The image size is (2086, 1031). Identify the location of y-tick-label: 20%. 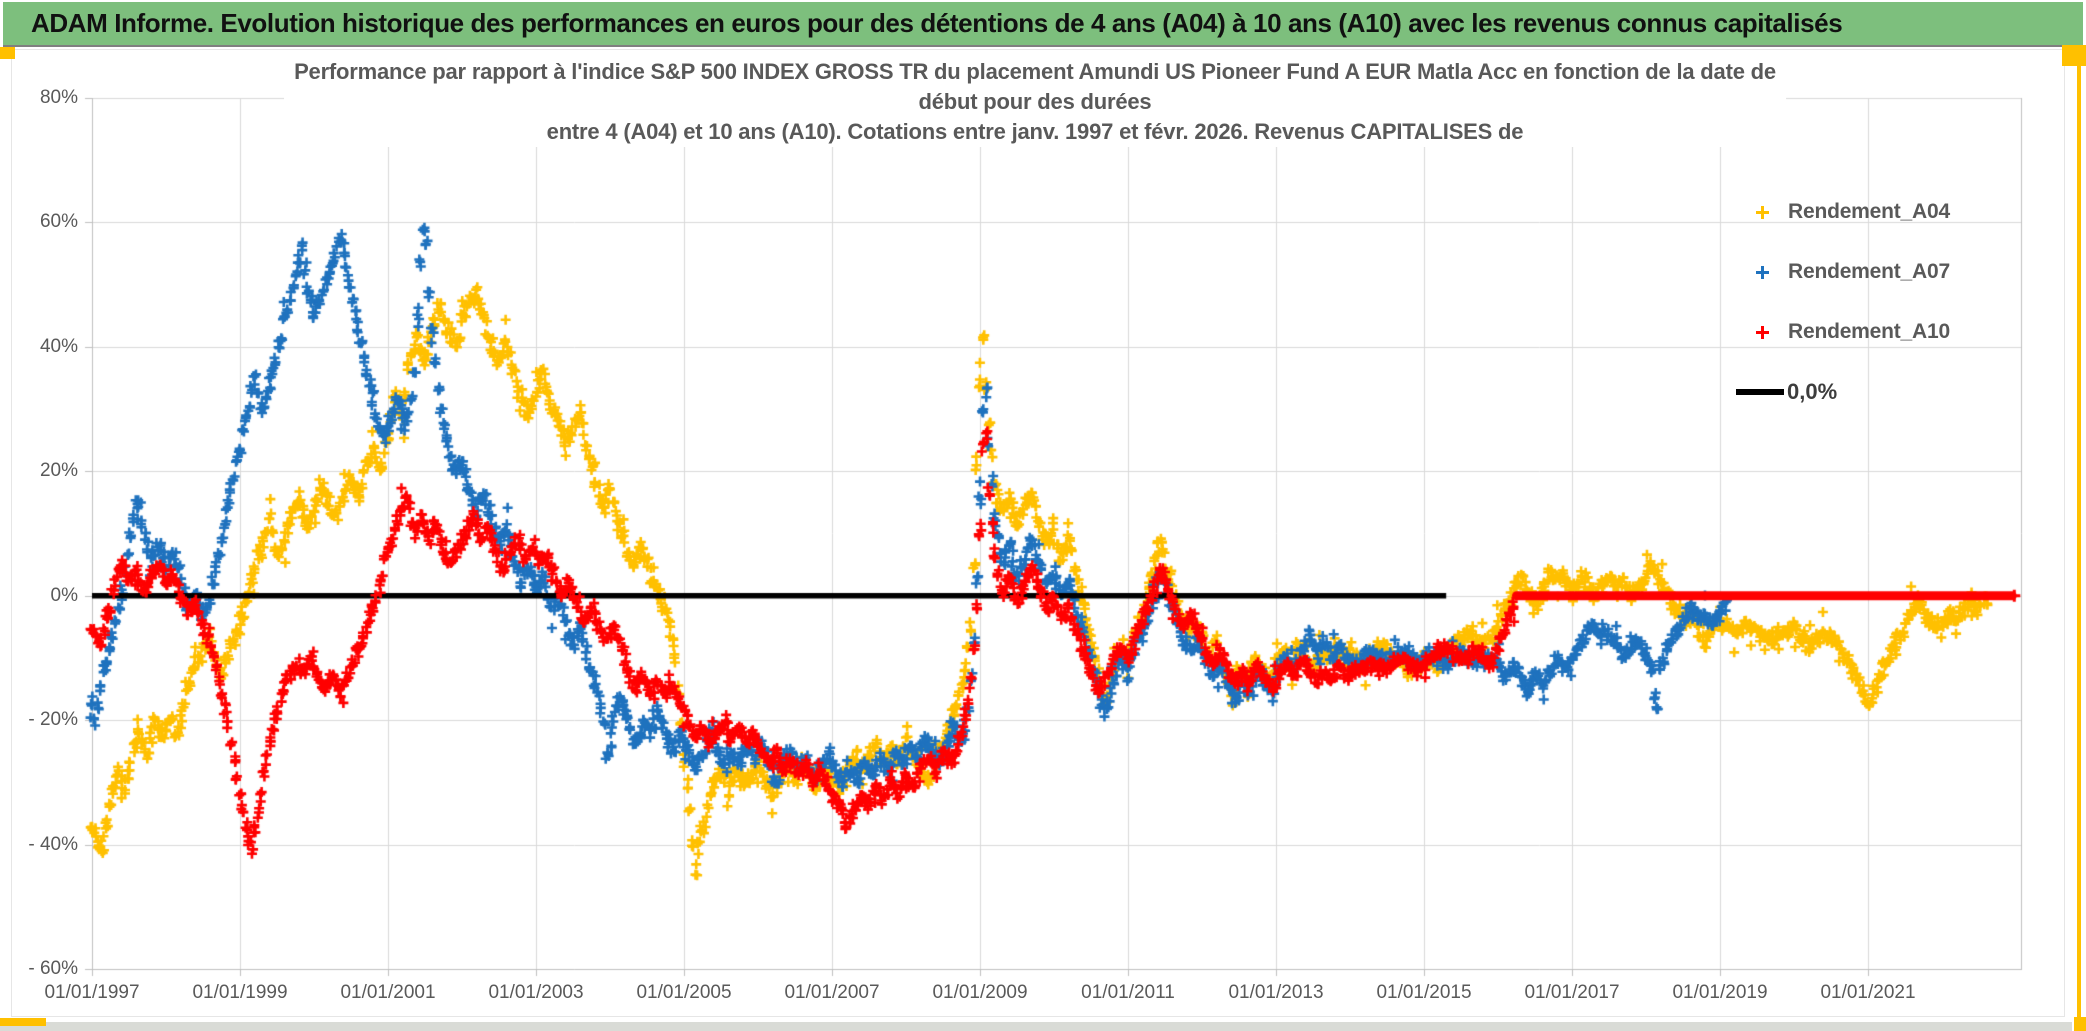
(58, 471).